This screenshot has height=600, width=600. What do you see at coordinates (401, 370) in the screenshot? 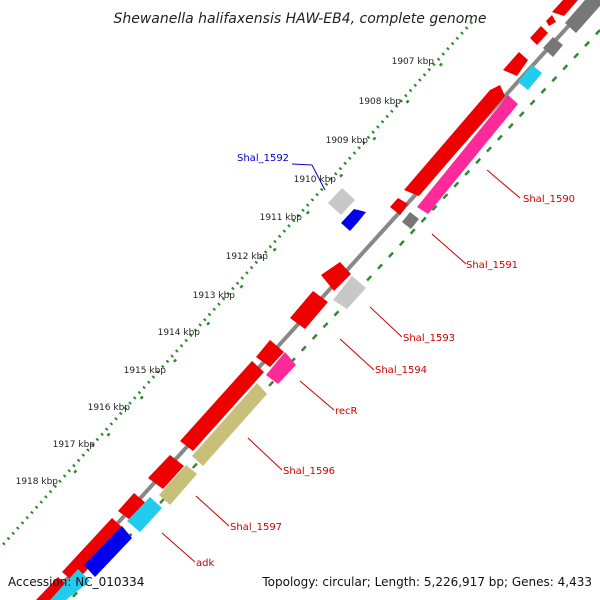
I see `gene-label-shal-1594: Shal_1594` at bounding box center [401, 370].